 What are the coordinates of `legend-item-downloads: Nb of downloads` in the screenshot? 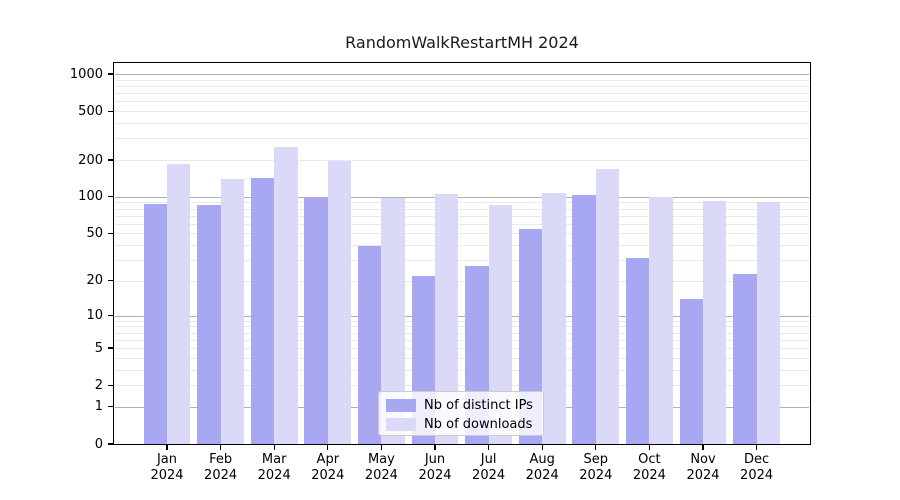 It's located at (464, 424).